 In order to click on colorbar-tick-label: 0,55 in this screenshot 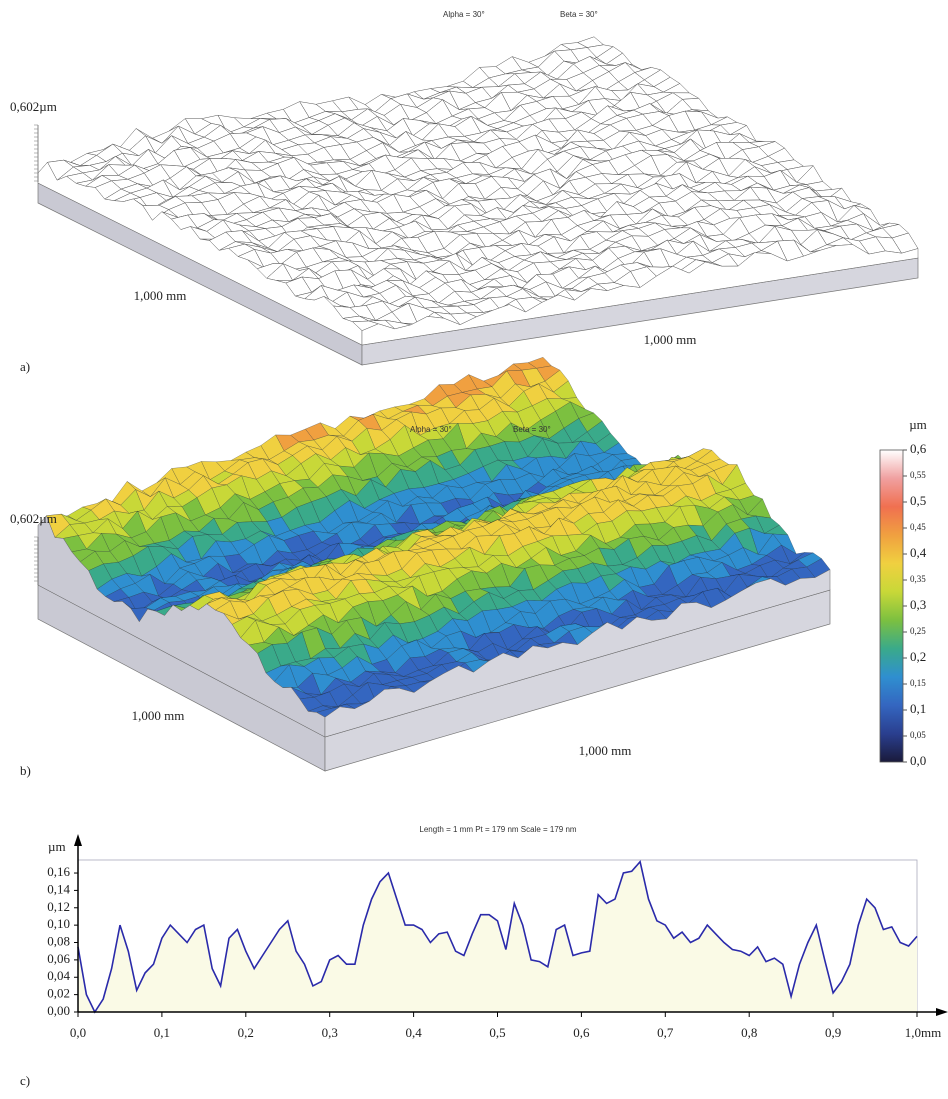, I will do `click(918, 475)`.